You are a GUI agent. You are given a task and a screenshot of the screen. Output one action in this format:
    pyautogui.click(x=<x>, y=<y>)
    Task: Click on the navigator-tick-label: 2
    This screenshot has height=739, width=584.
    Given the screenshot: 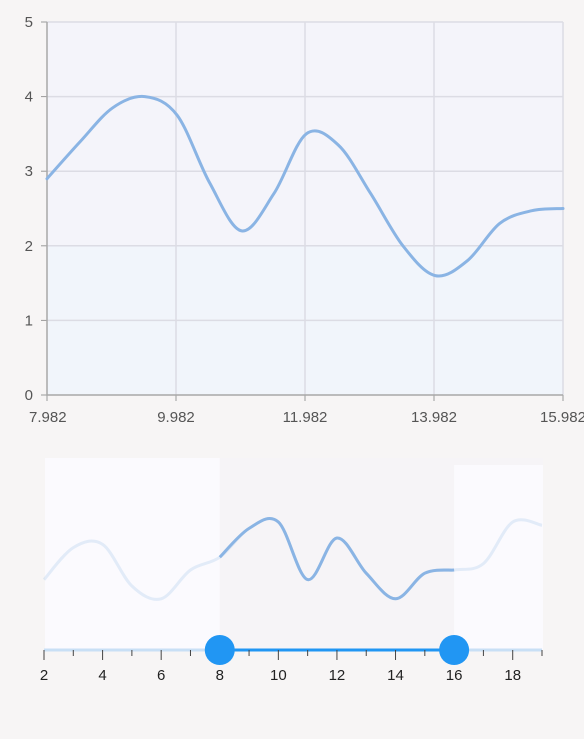 What is the action you would take?
    pyautogui.click(x=44, y=675)
    